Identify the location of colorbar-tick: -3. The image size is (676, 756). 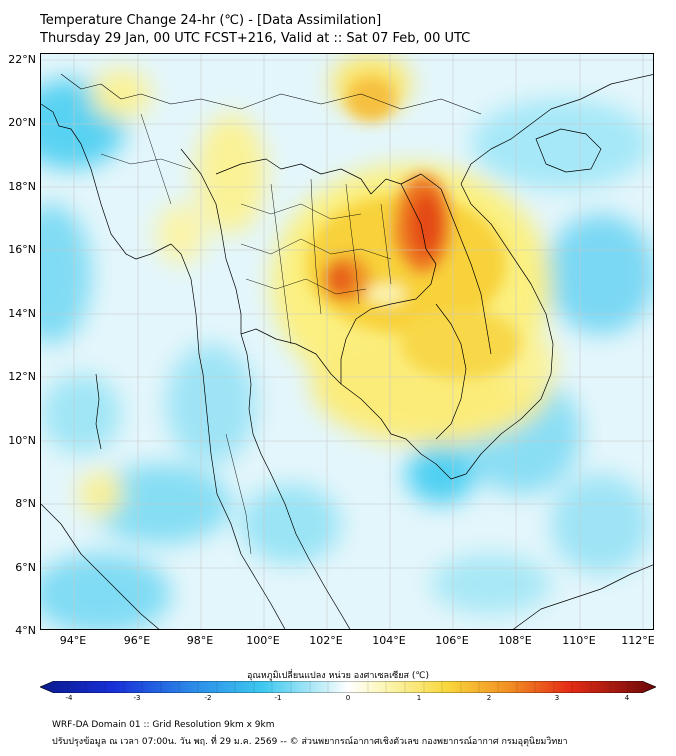
(137, 698).